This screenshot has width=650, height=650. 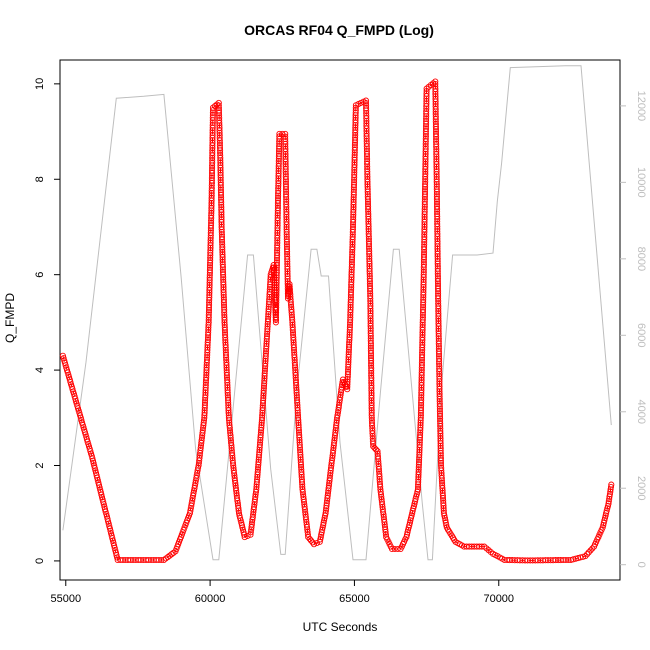 I want to click on x-tick-label: 60000, so click(x=210, y=599).